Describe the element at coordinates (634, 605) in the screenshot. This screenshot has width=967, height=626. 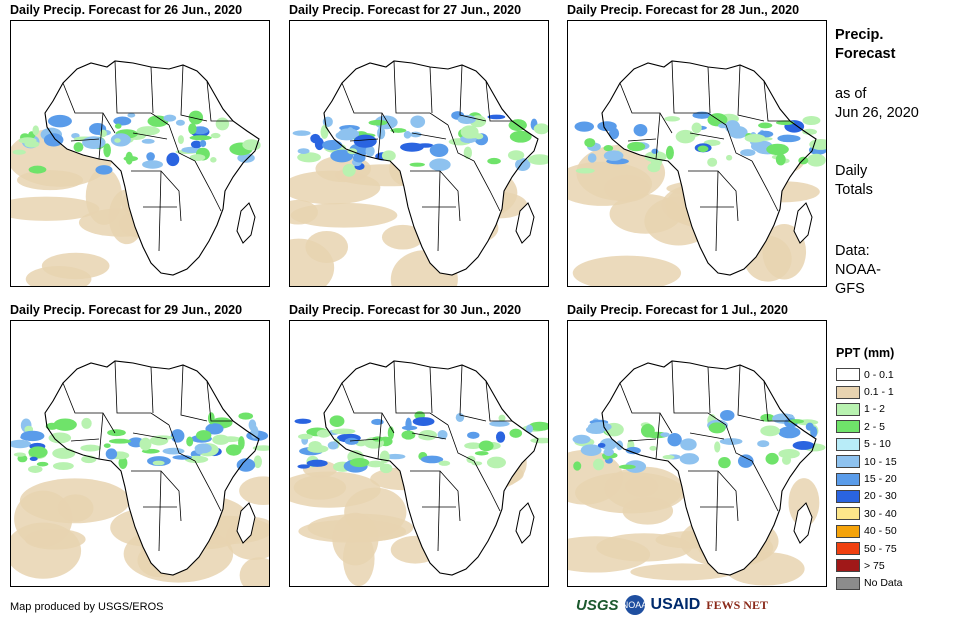
I see `noaa-logo: NOAA` at that location.